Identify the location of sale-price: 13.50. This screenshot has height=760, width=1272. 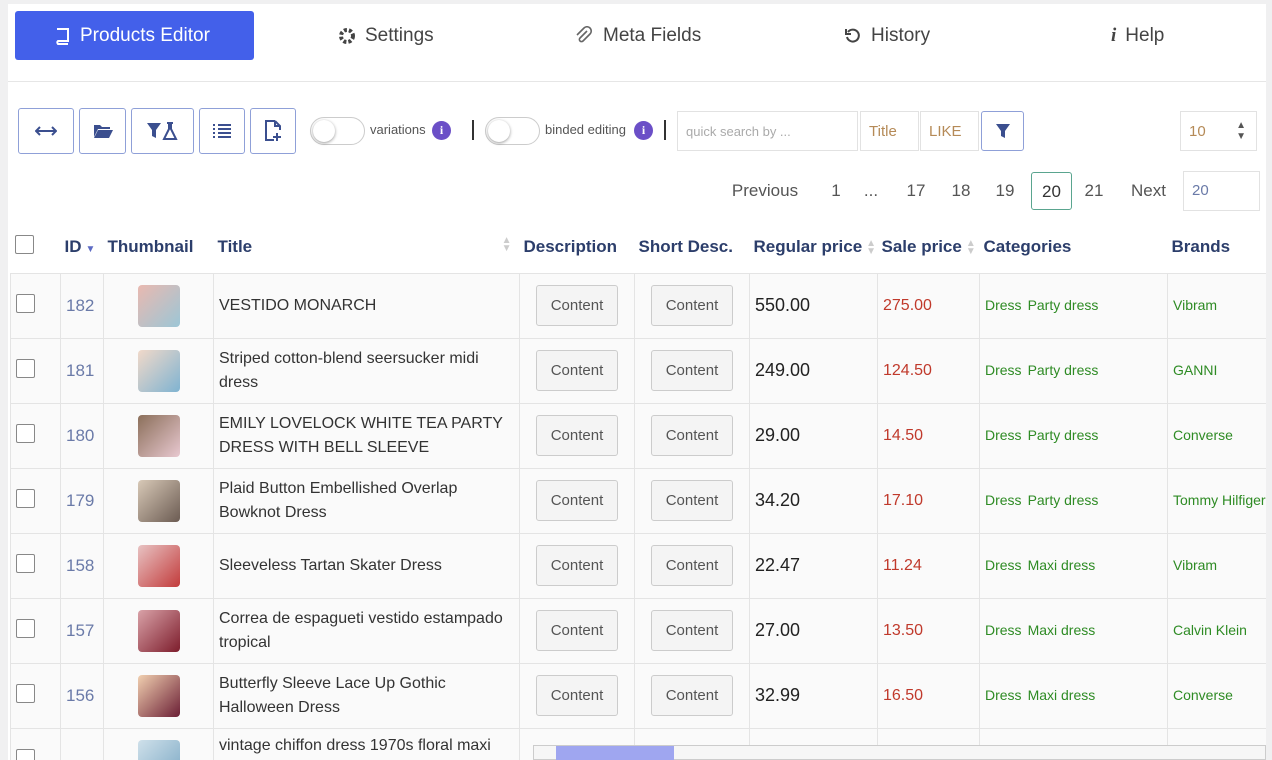
(903, 630).